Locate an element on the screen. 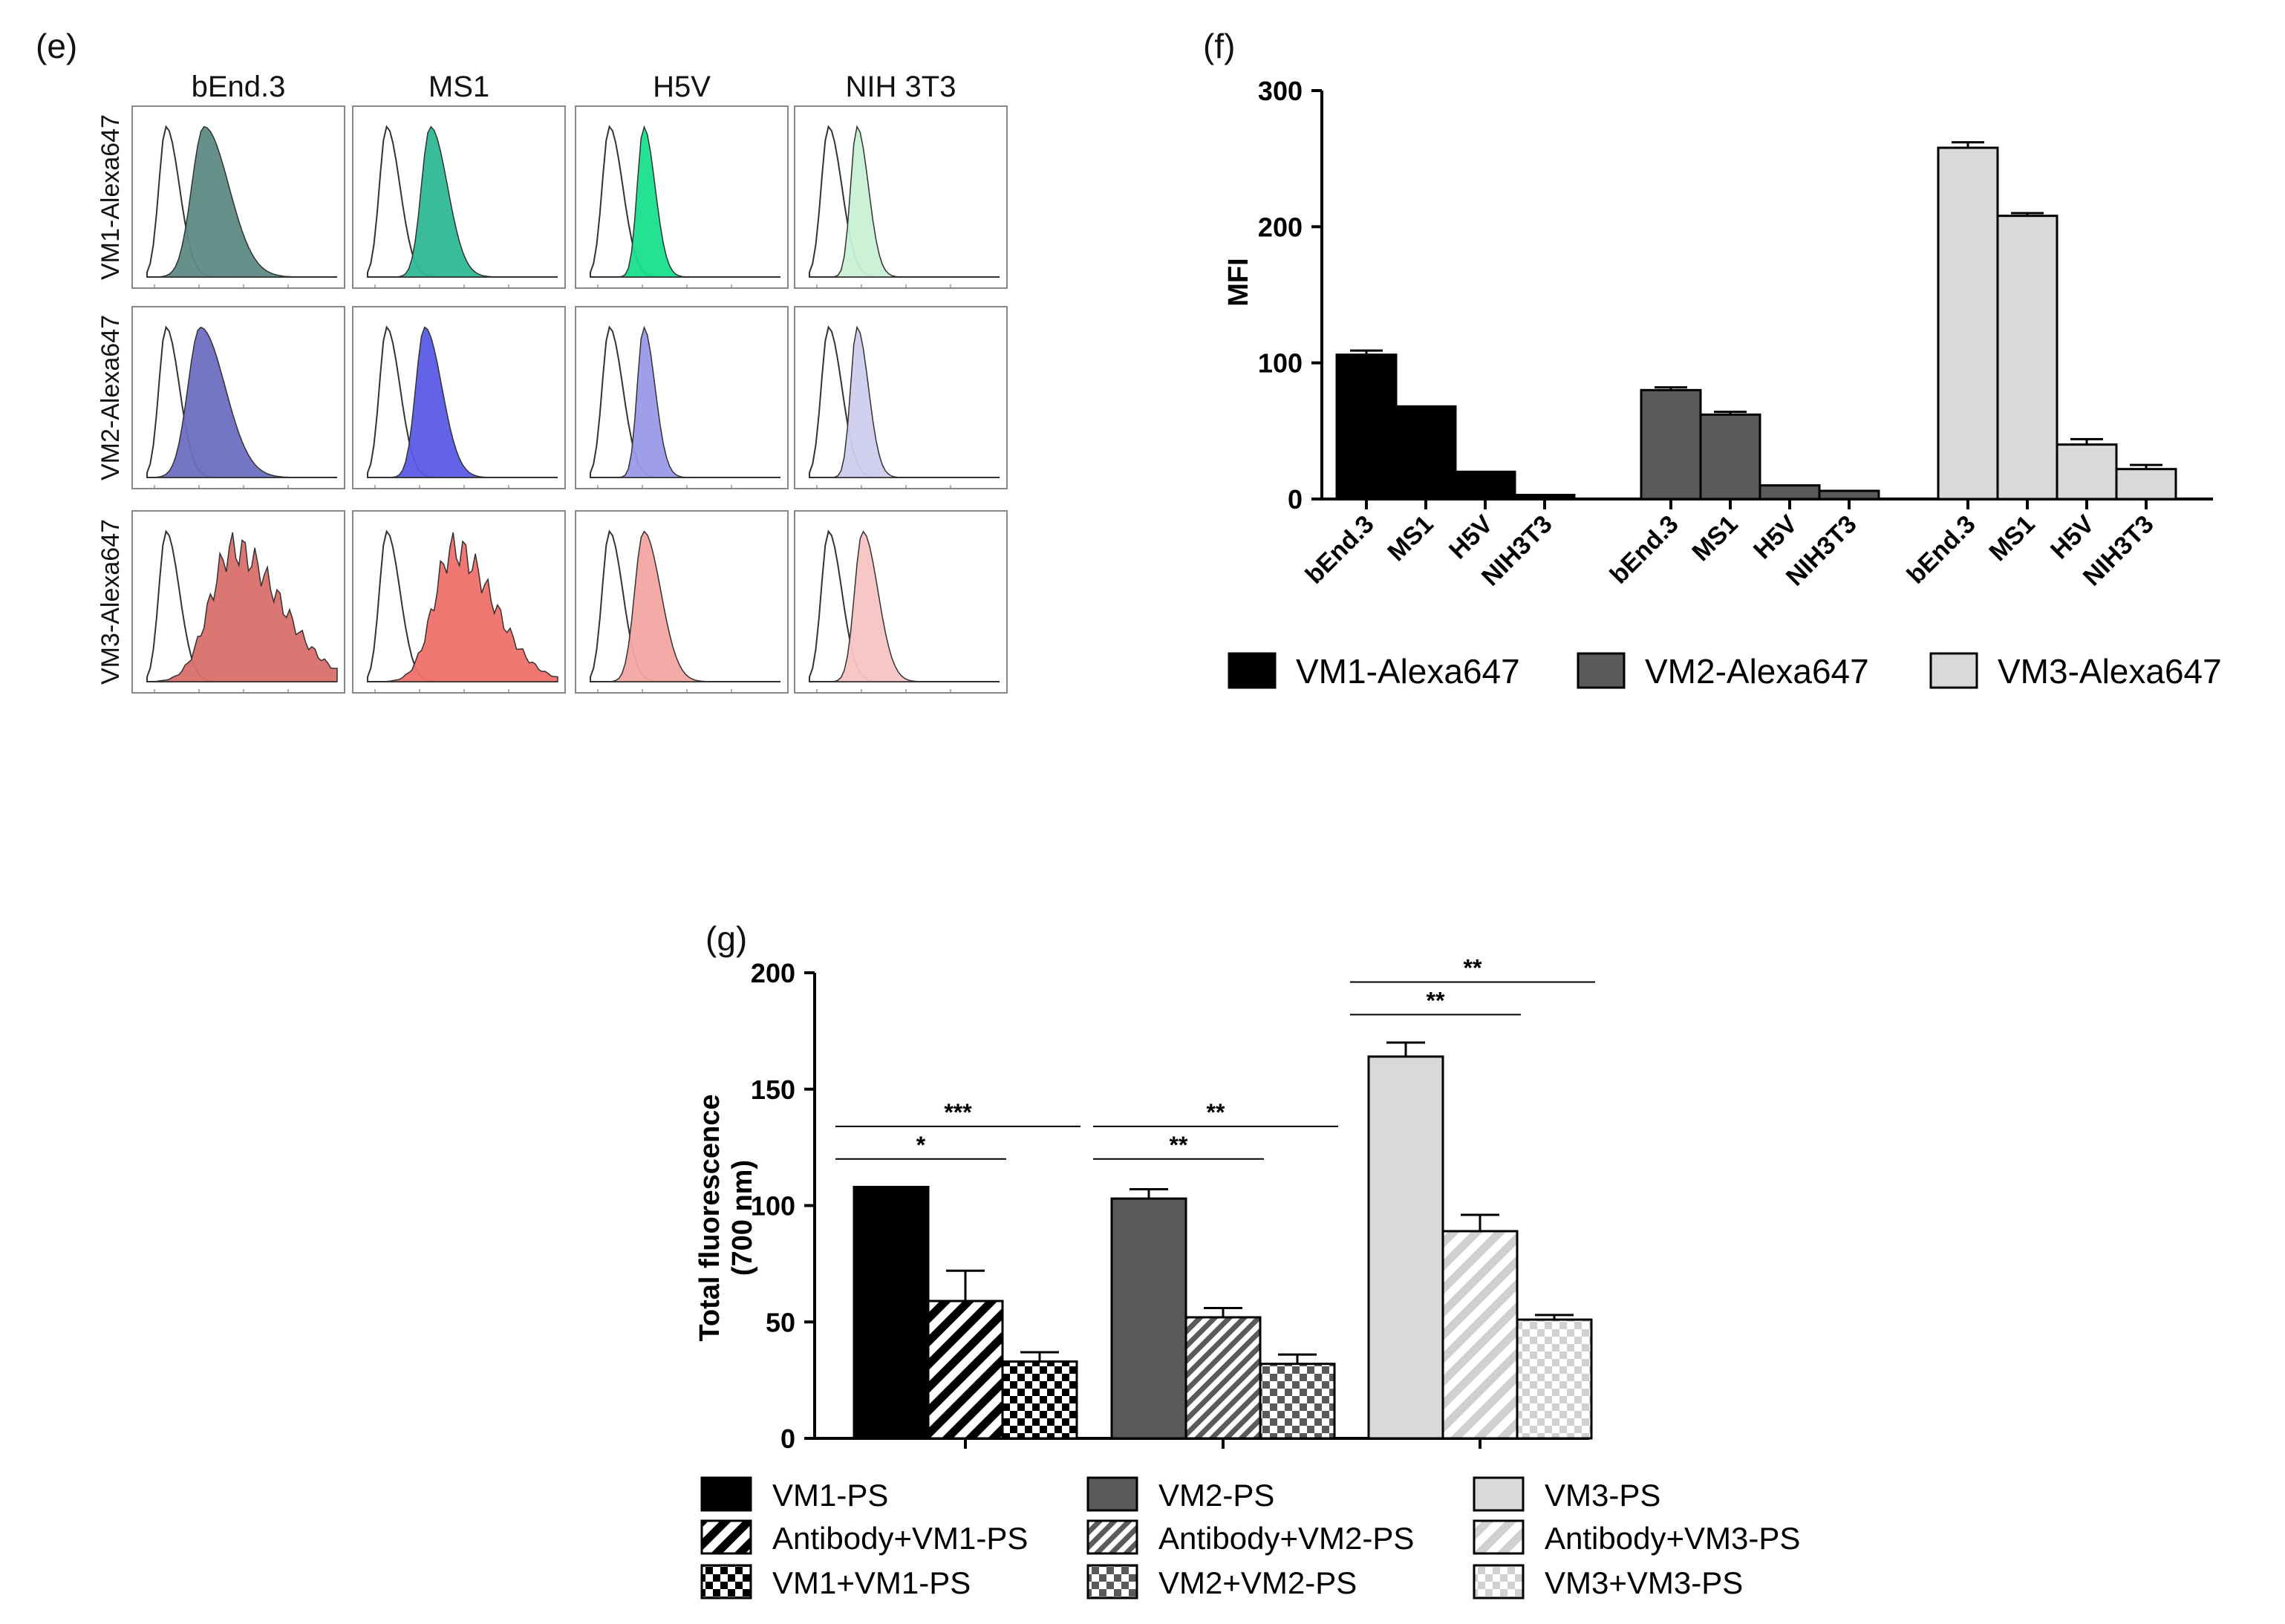 This screenshot has height=1624, width=2285. panel-g-y-axis-title: Total fluorescence(700 nm) is located at coordinates (726, 1218).